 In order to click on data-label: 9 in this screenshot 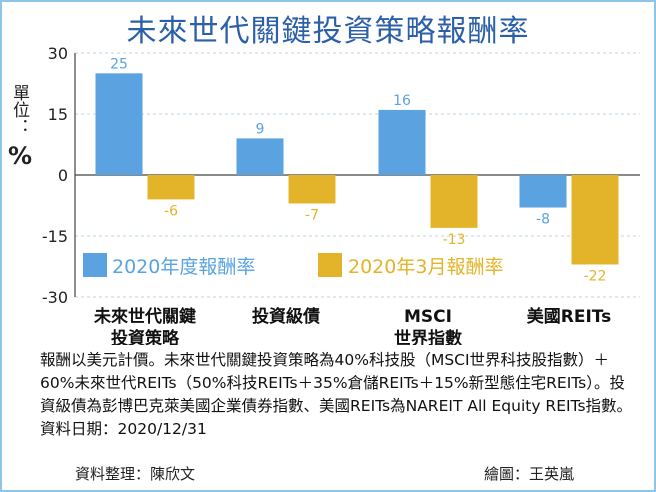, I will do `click(260, 129)`.